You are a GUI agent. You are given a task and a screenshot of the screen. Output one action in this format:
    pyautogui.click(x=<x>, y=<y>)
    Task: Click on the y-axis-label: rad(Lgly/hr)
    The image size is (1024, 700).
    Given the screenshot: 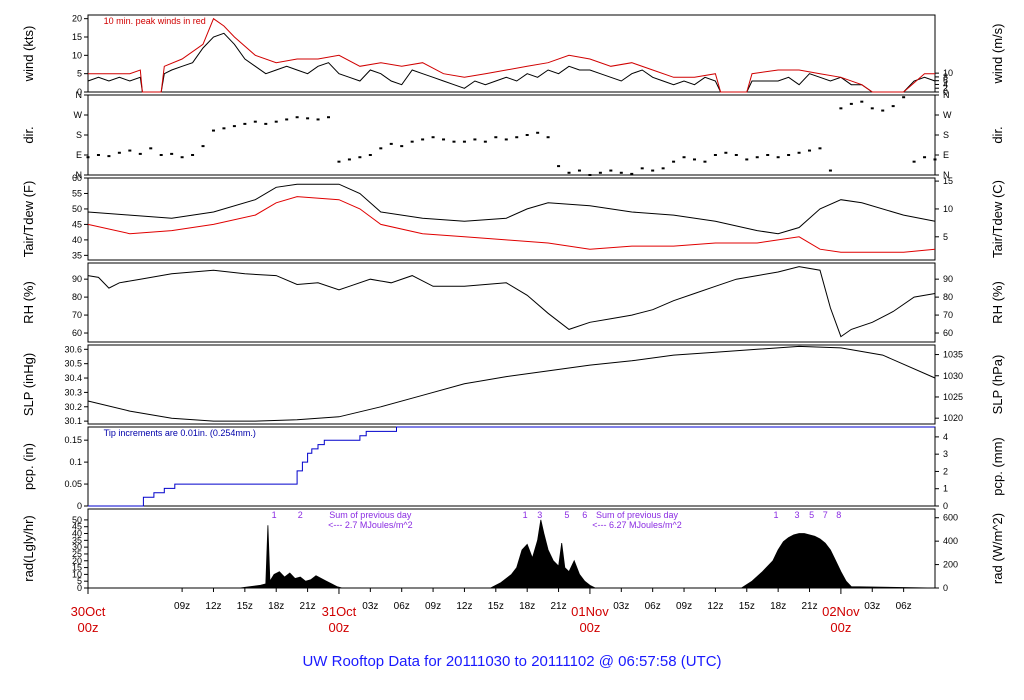 What is the action you would take?
    pyautogui.click(x=28, y=548)
    